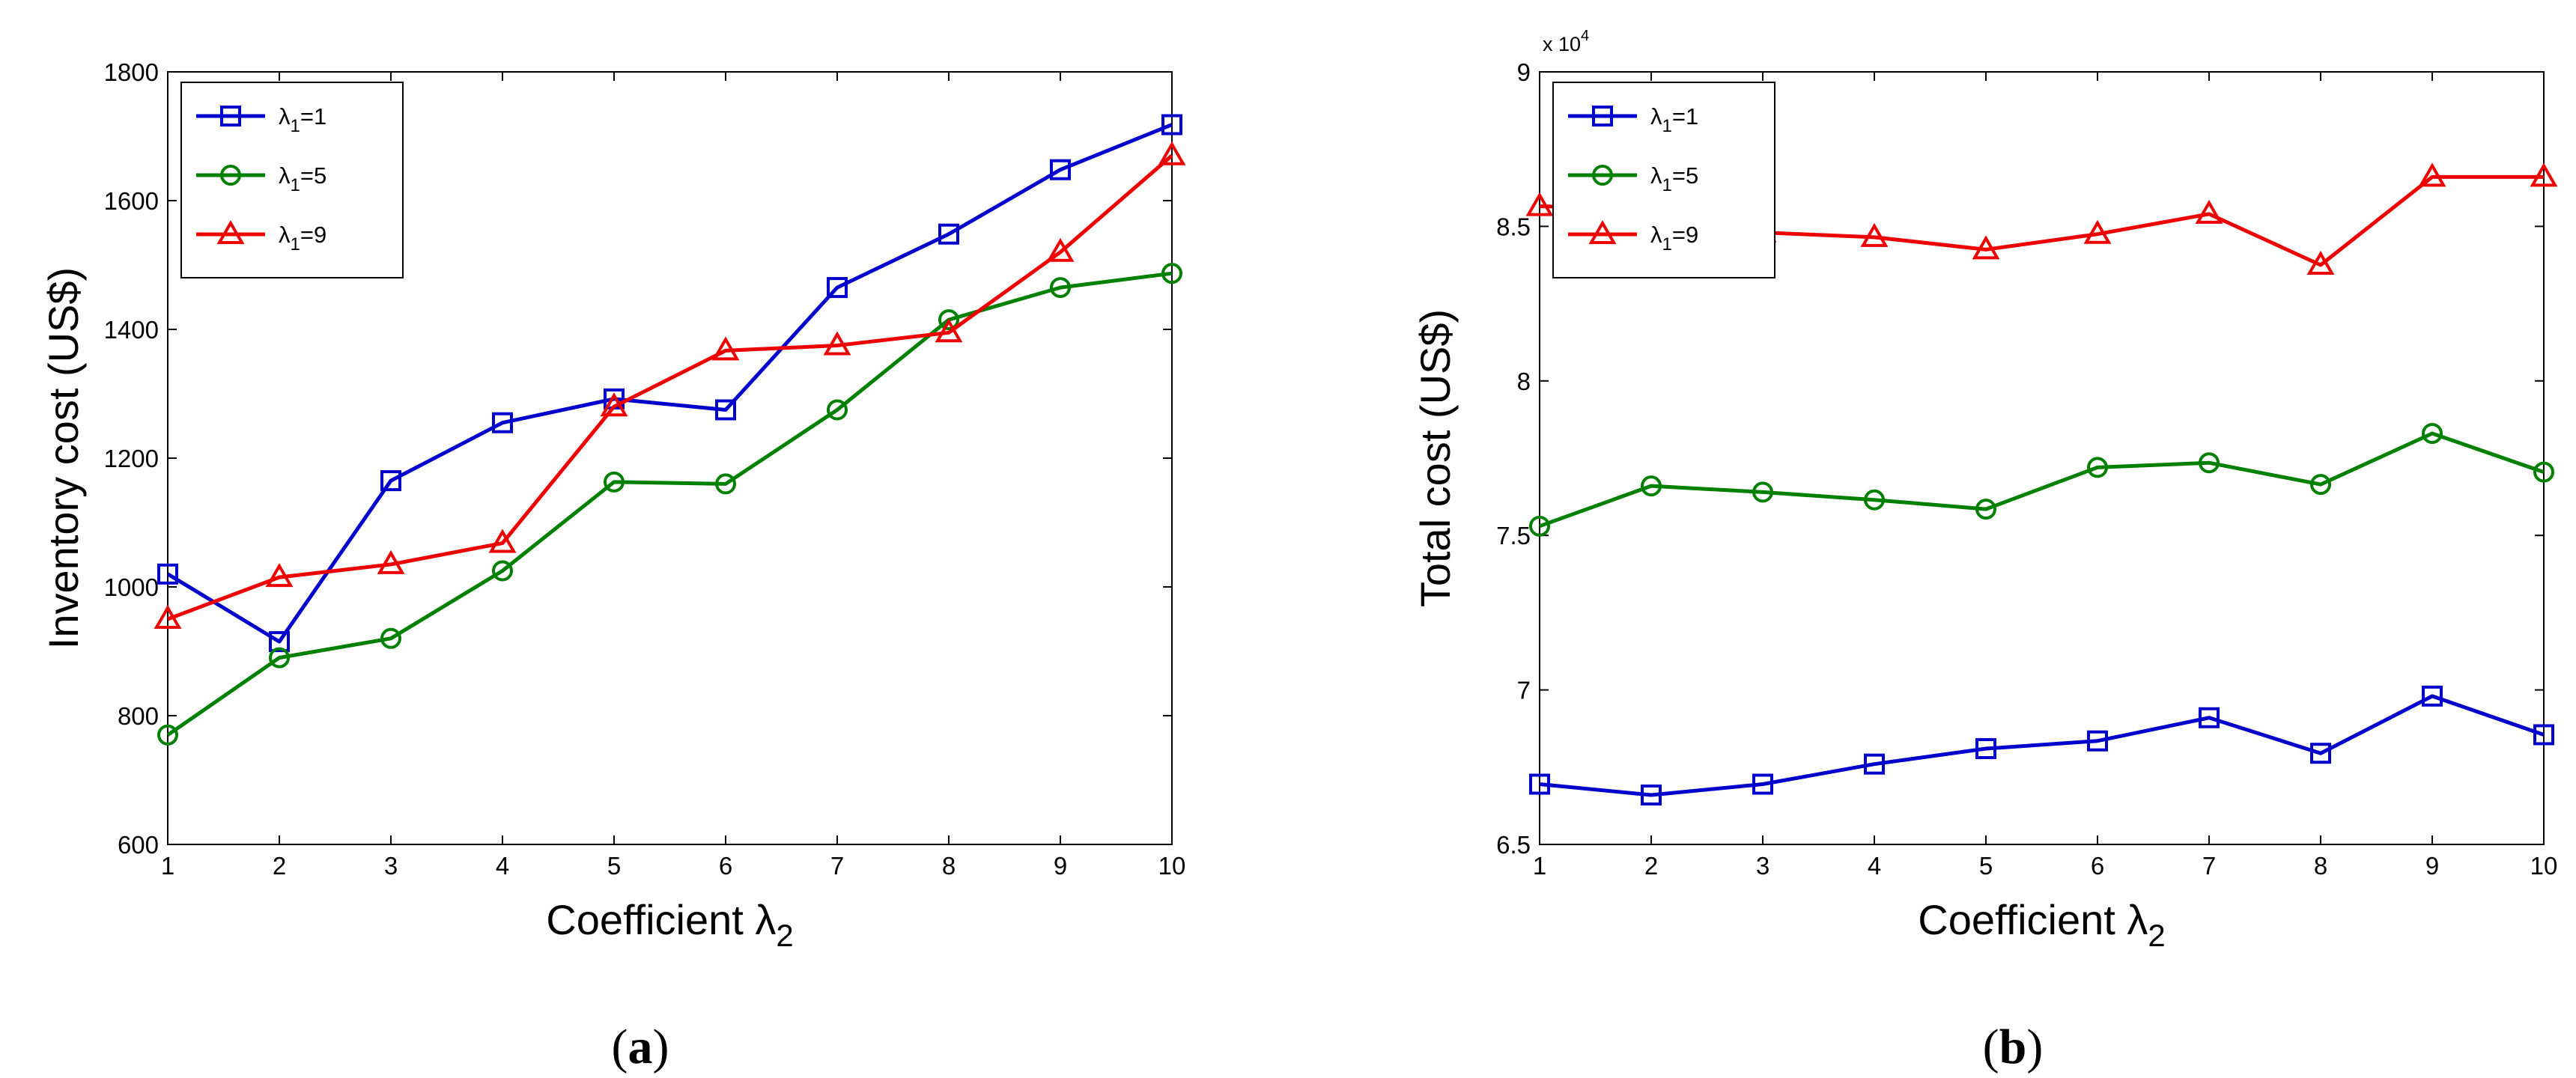 Image resolution: width=2576 pixels, height=1078 pixels. Describe the element at coordinates (391, 866) in the screenshot. I see `x-tick-label: 3` at that location.